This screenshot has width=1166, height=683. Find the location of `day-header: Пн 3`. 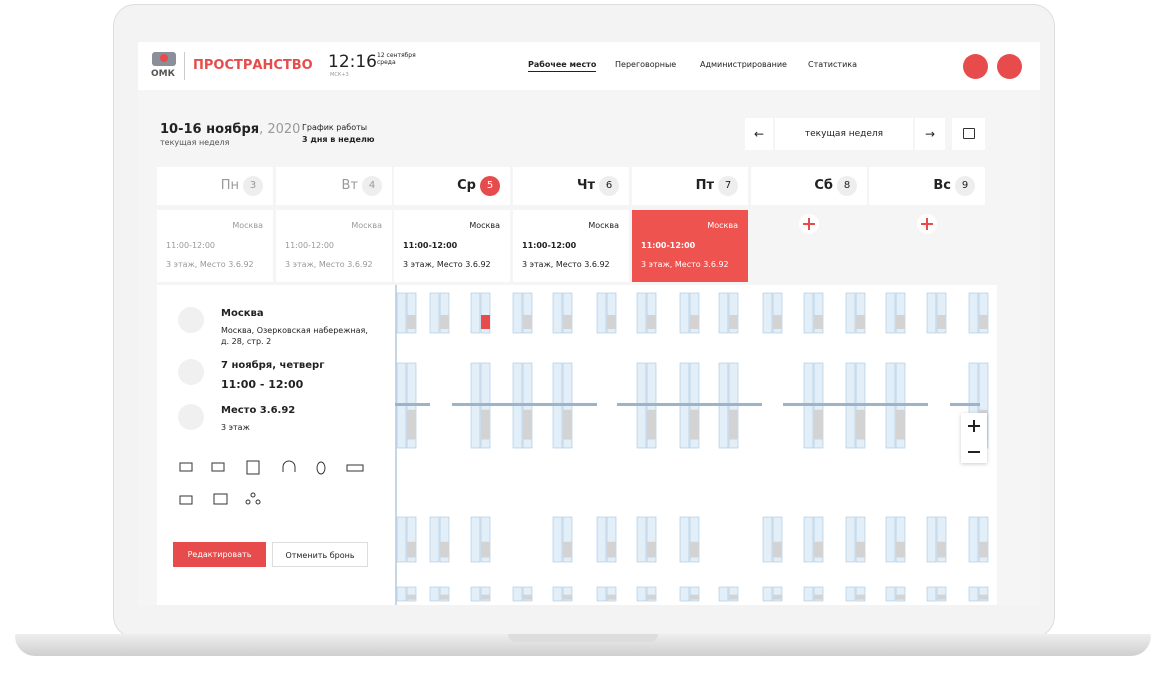

day-header: Пн 3 is located at coordinates (215, 186).